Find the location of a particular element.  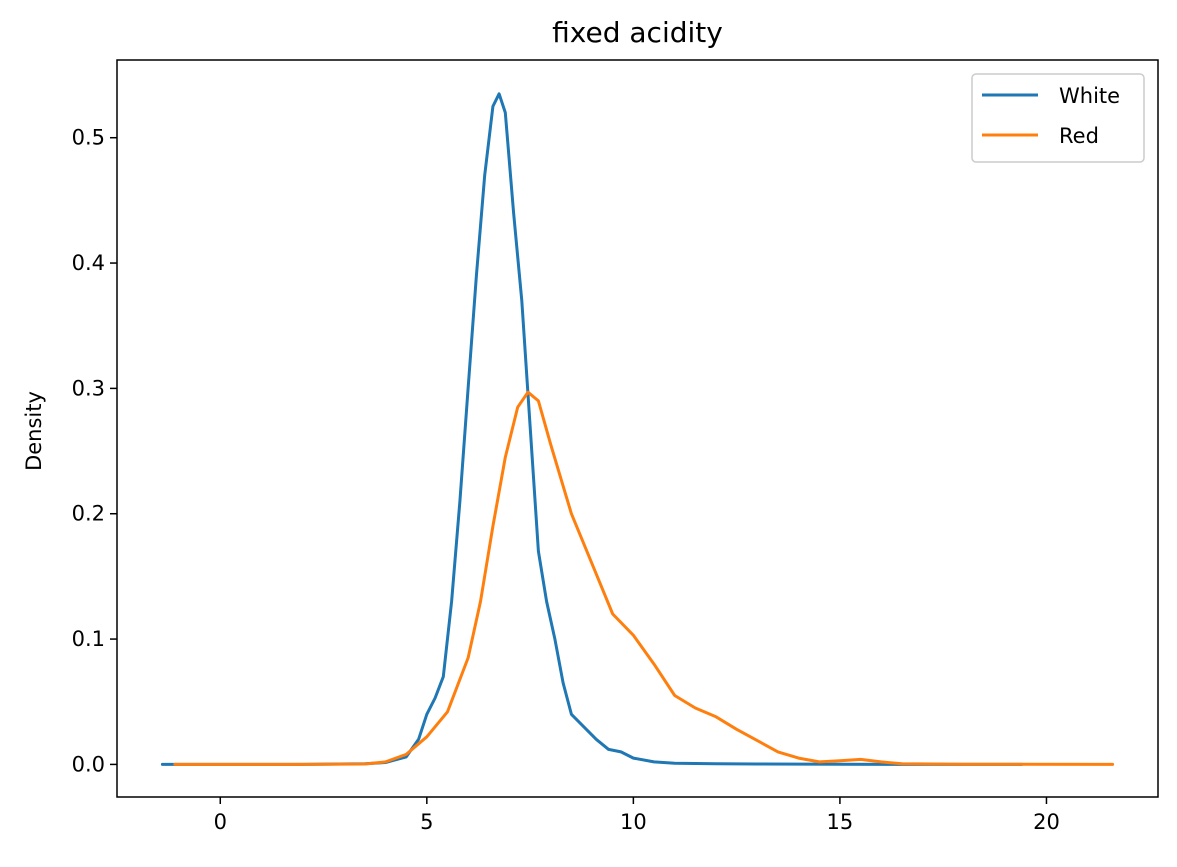

y-tick-label: 0.5 is located at coordinates (88, 138).